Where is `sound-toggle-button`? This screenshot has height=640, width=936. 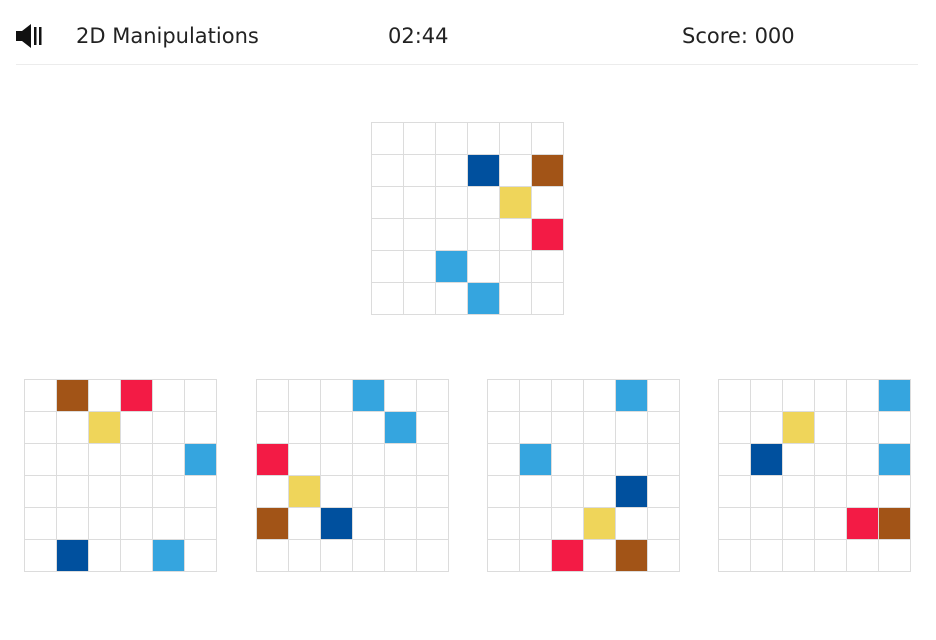 sound-toggle-button is located at coordinates (31, 36).